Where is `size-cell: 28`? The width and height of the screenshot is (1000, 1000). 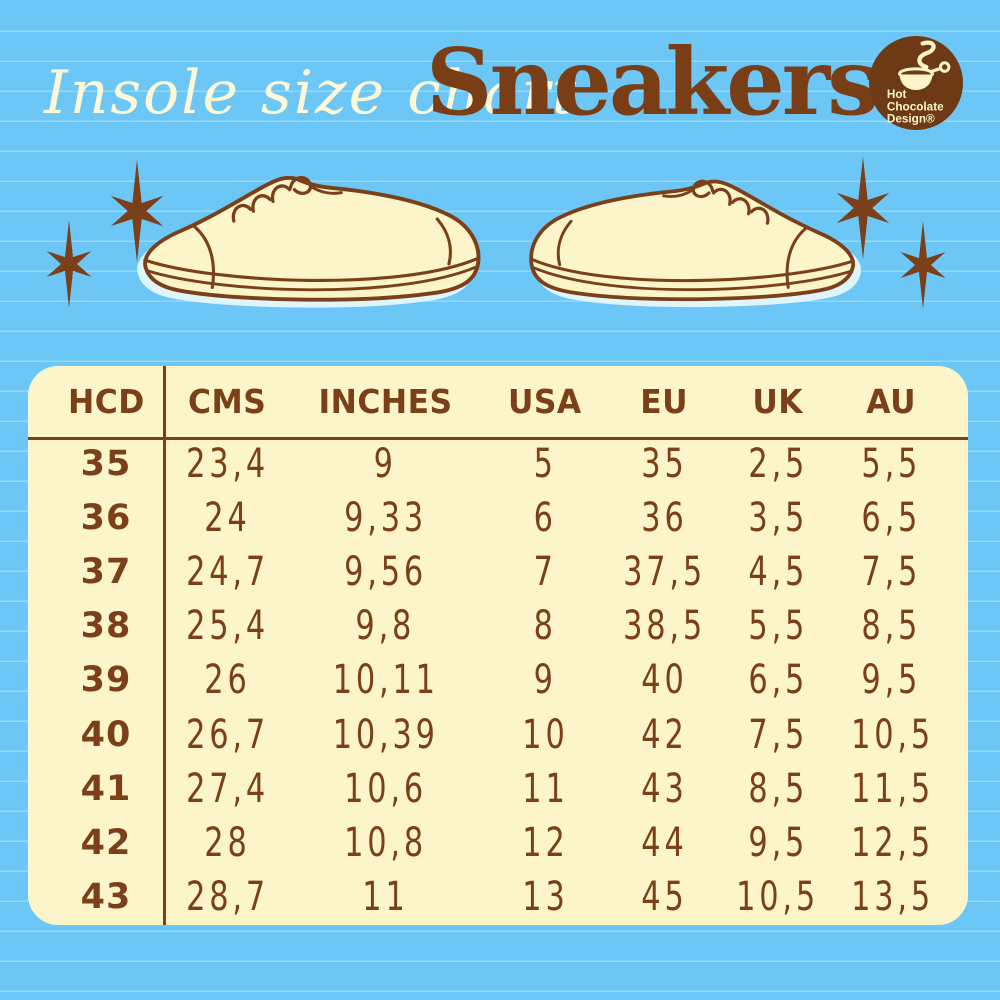
size-cell: 28 is located at coordinates (227, 842).